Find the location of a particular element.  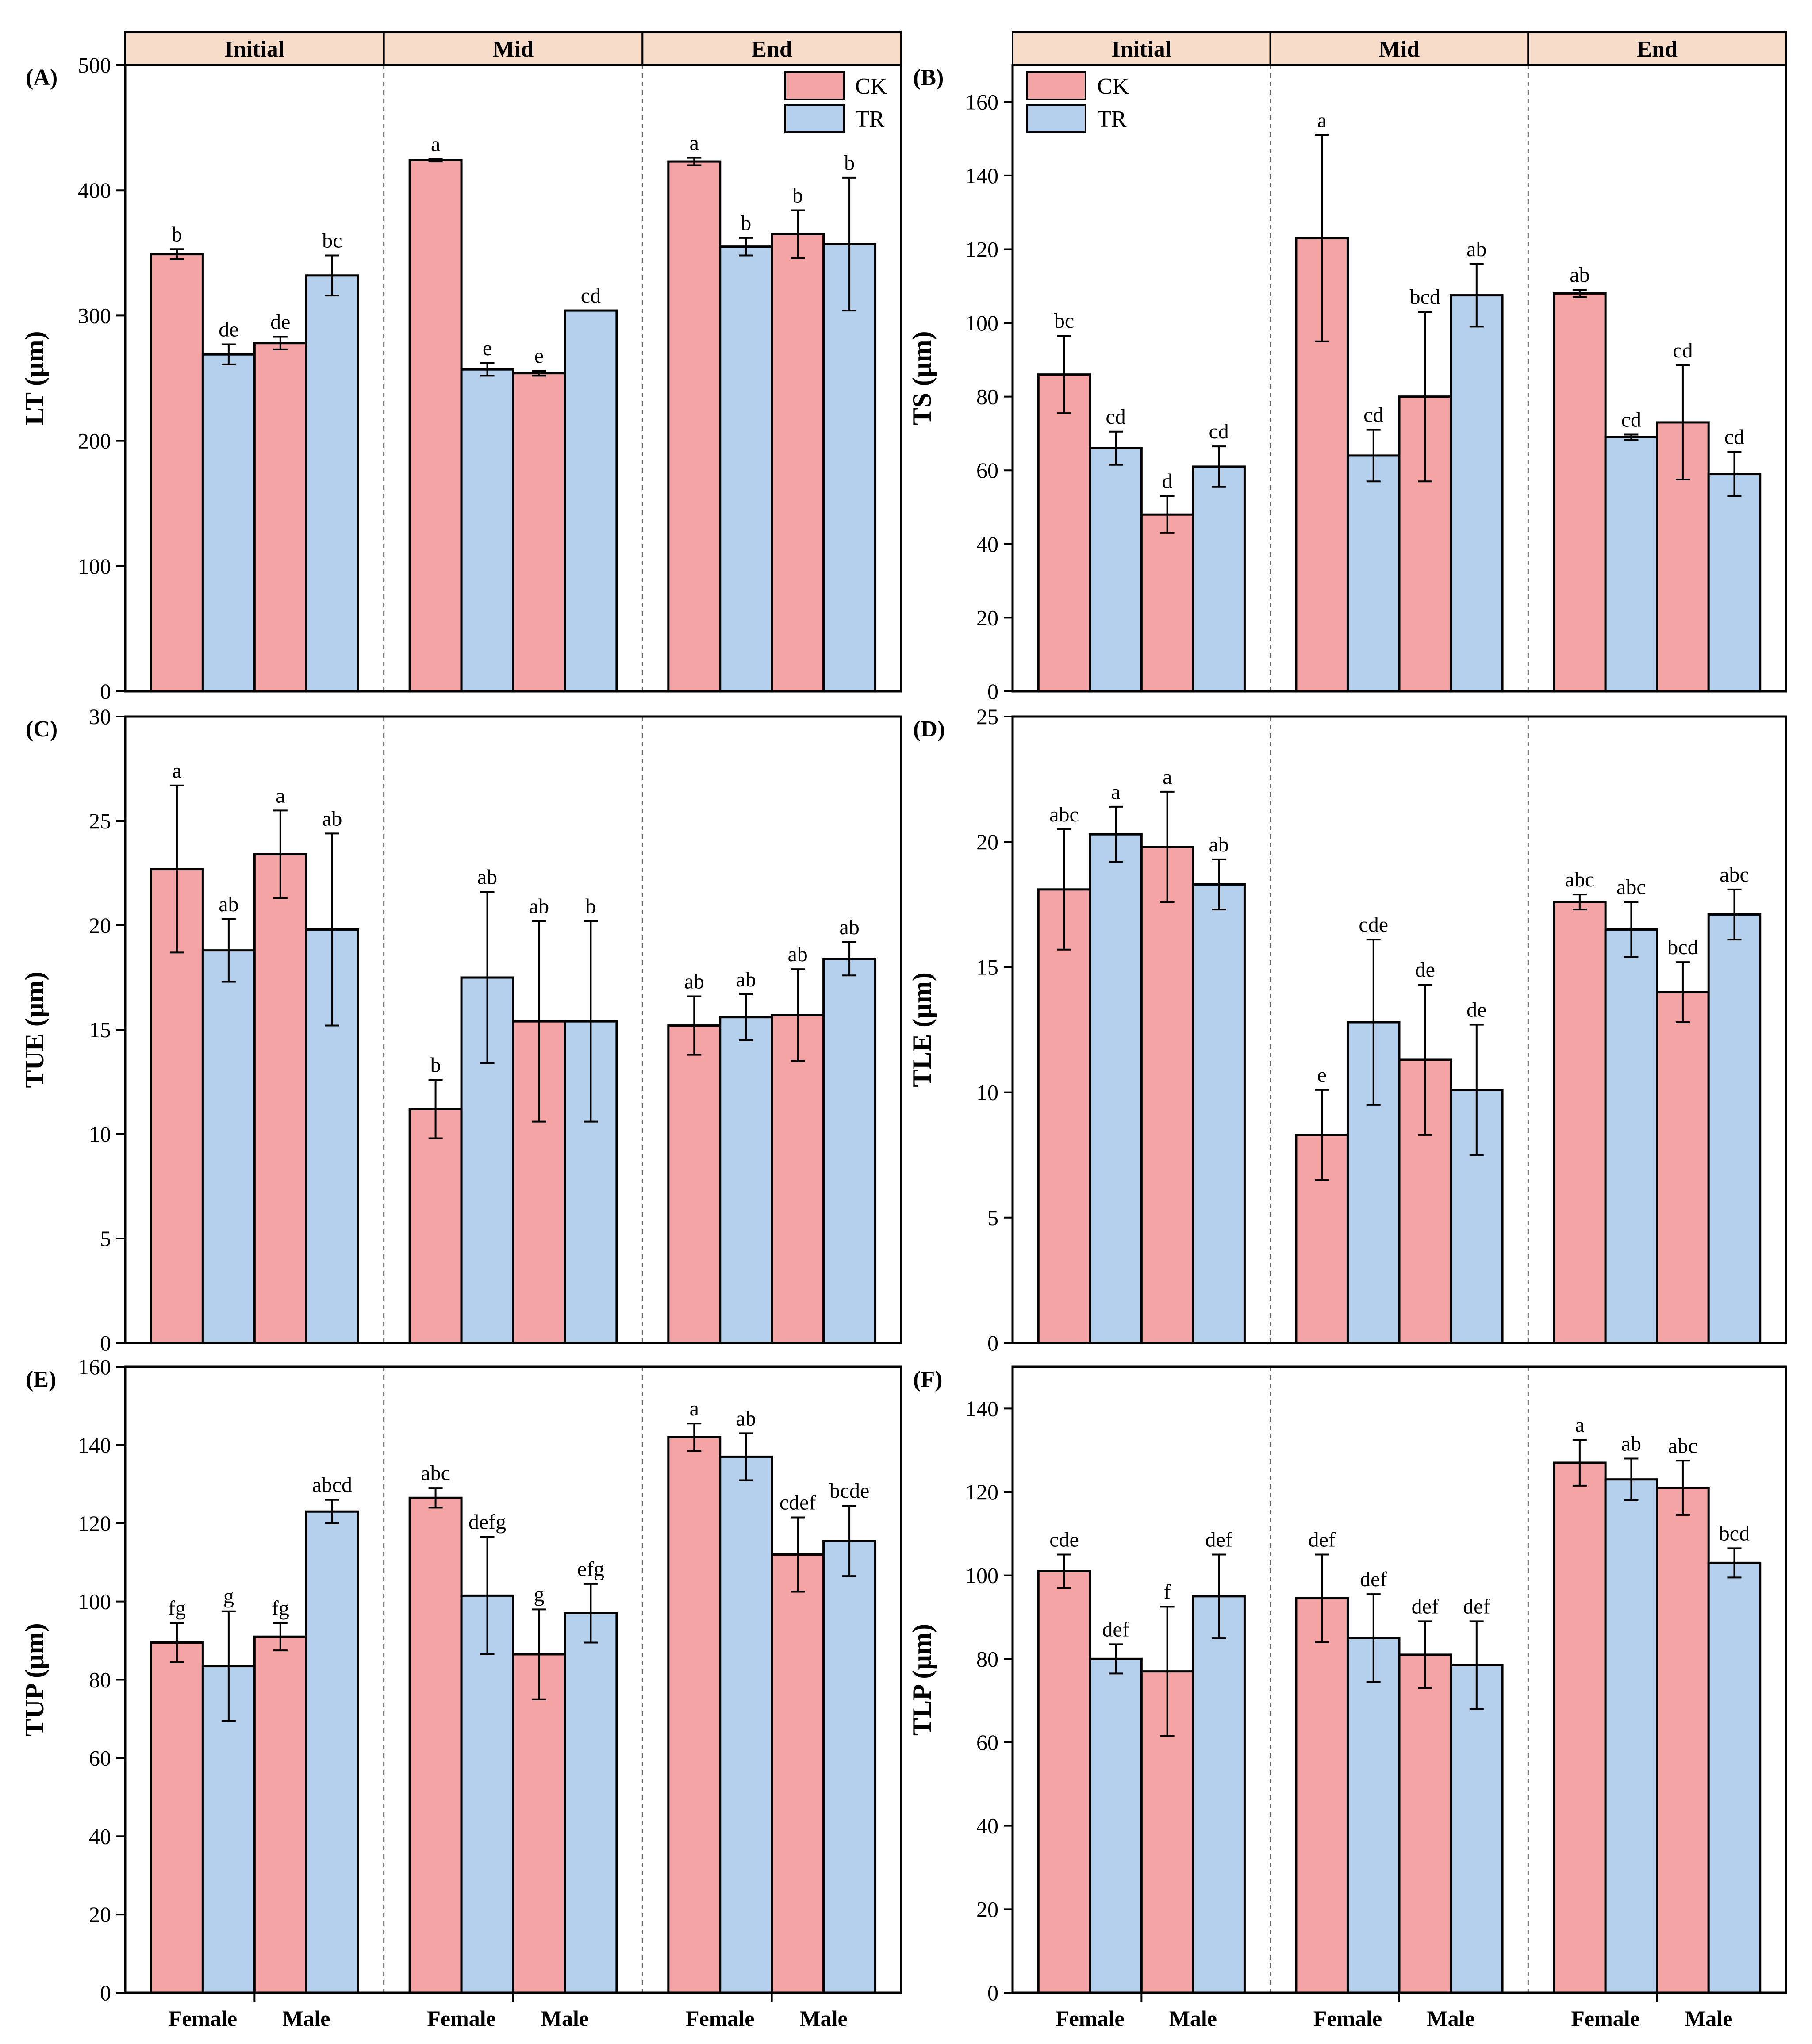

legend: CK TR is located at coordinates (835, 102).